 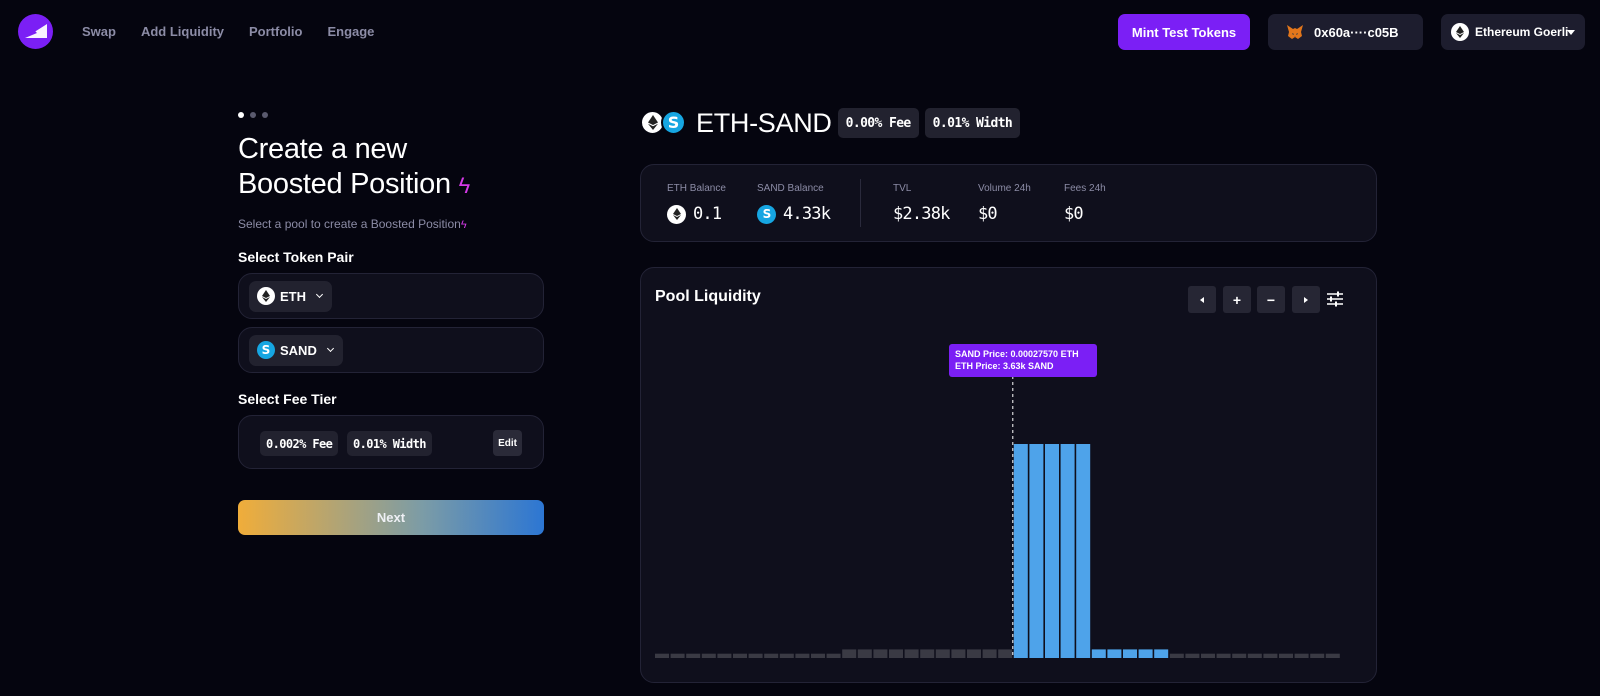 What do you see at coordinates (807, 214) in the screenshot?
I see `sand-balance-value: 4.33k` at bounding box center [807, 214].